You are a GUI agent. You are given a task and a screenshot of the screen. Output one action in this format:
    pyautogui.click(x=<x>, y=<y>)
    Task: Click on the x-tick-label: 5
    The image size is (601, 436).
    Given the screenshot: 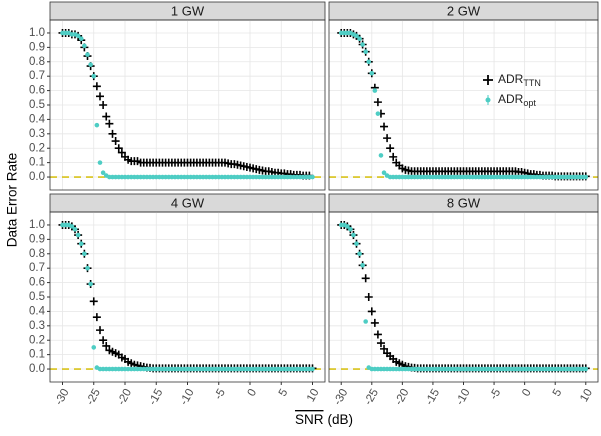 What is the action you would take?
    pyautogui.click(x=284, y=393)
    